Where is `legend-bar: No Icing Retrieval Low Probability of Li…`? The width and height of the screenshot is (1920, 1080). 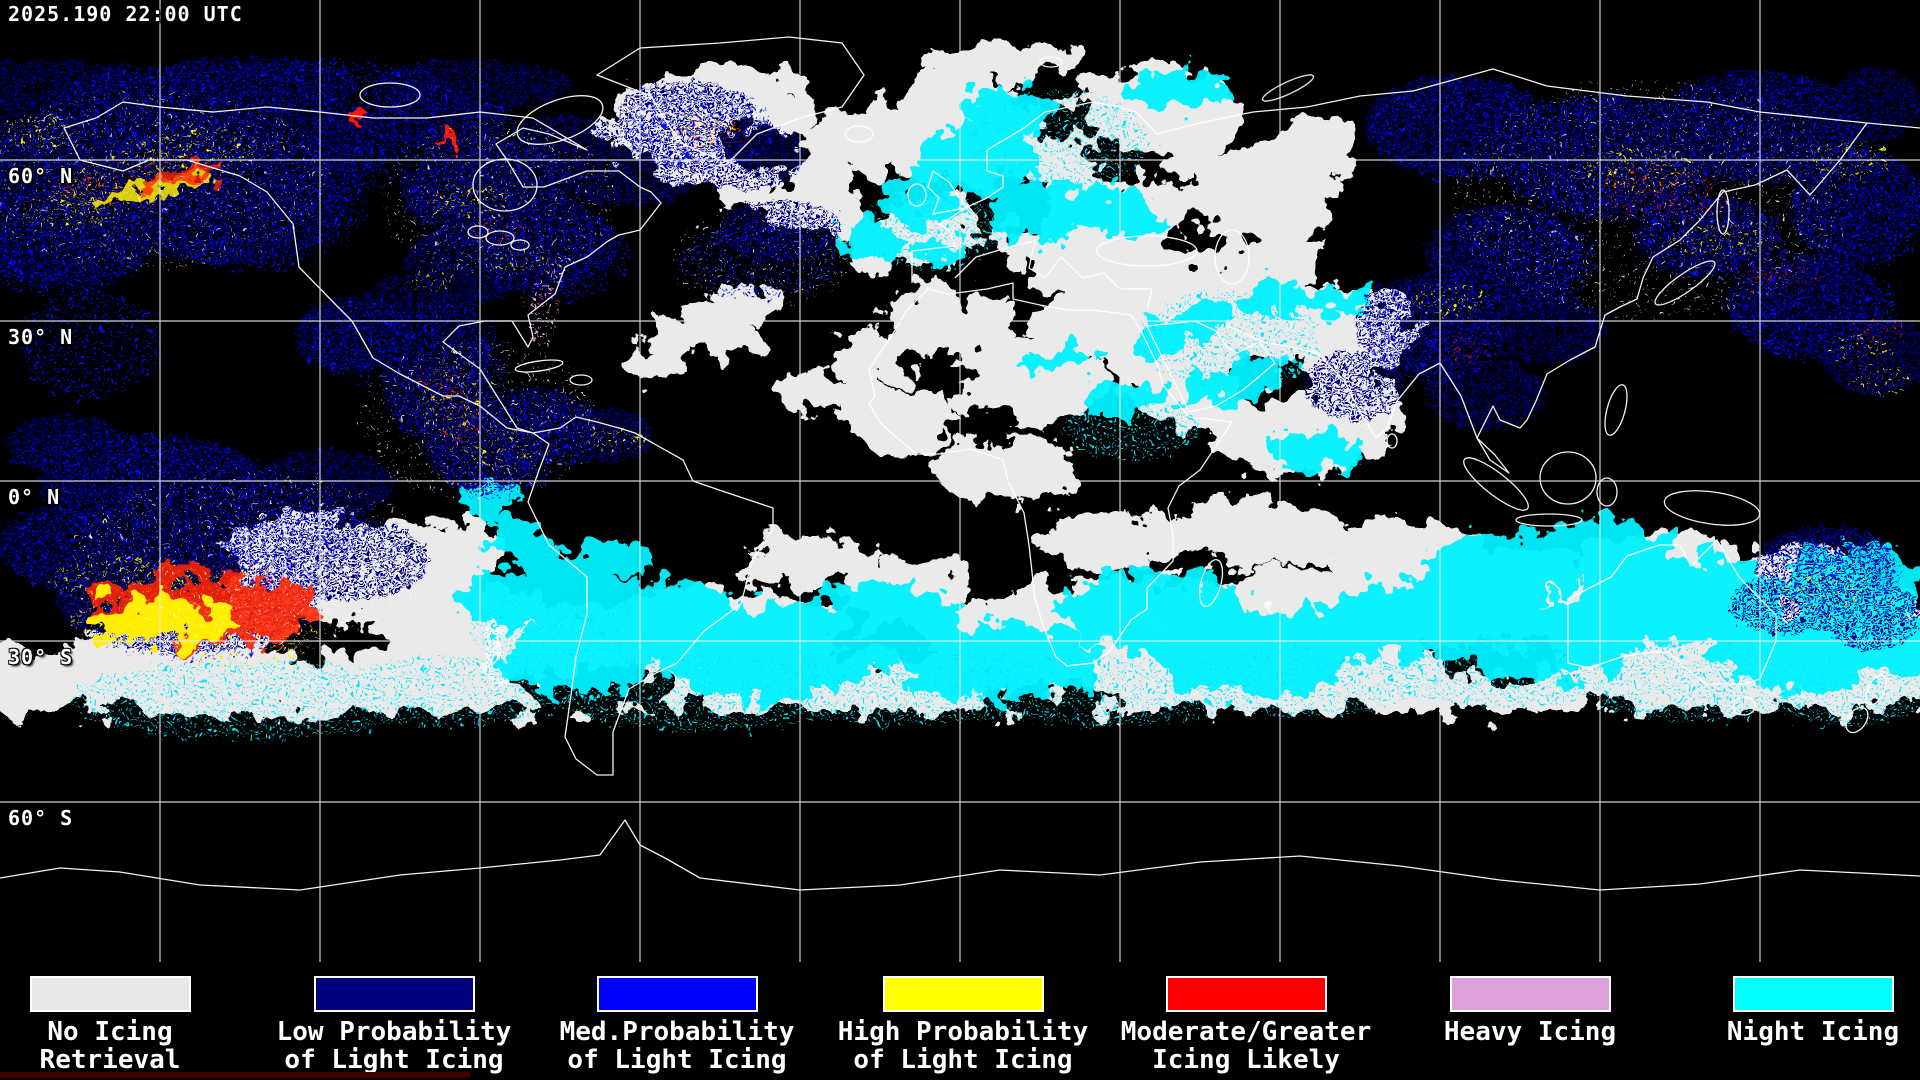 legend-bar: No Icing Retrieval Low Probability of Li… is located at coordinates (960, 1021).